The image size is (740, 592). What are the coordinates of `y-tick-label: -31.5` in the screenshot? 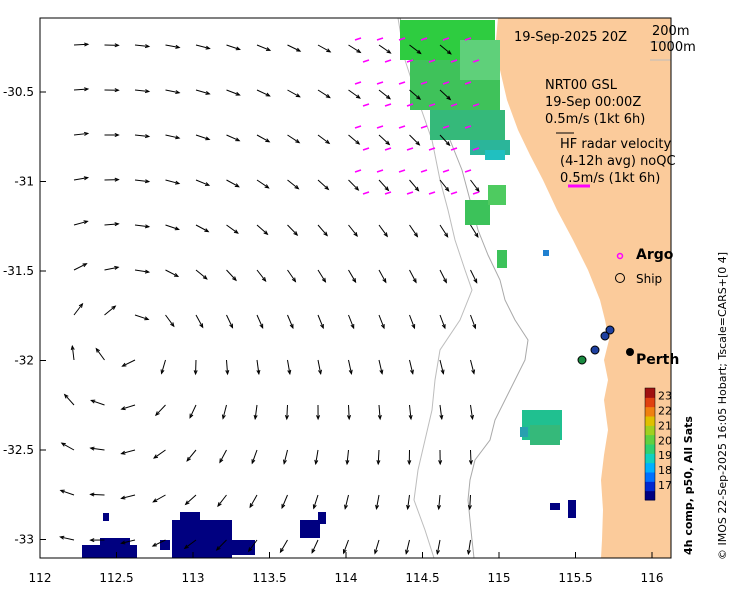 It's located at (18, 271).